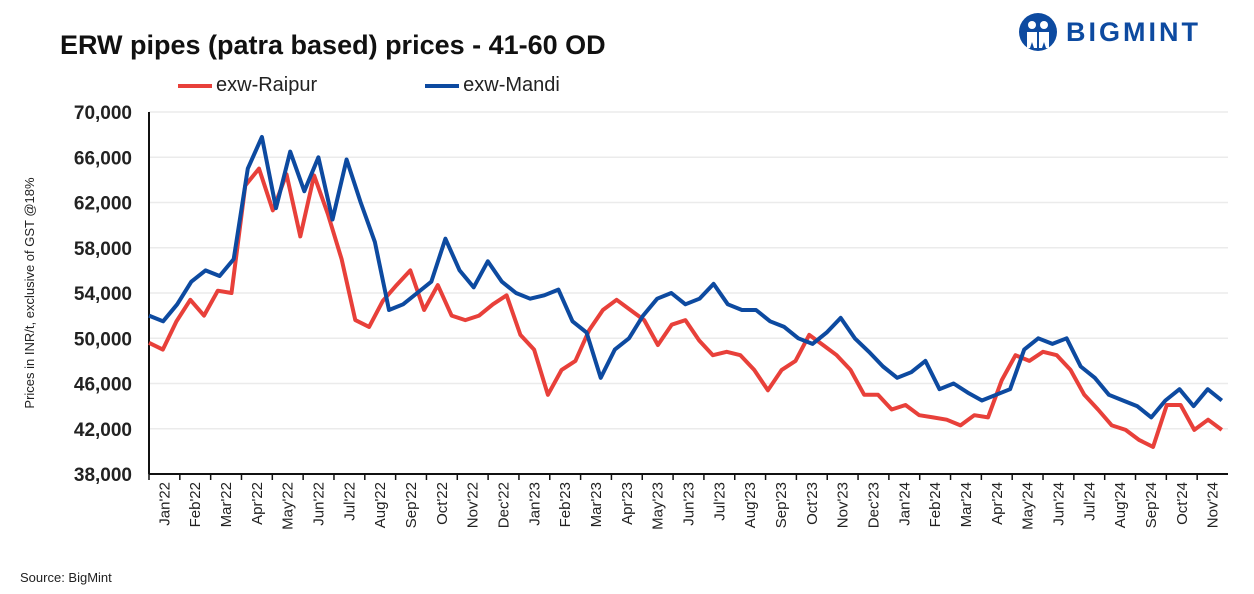 The height and width of the screenshot is (594, 1254). What do you see at coordinates (504, 505) in the screenshot?
I see `x-tick-label: Dec'22` at bounding box center [504, 505].